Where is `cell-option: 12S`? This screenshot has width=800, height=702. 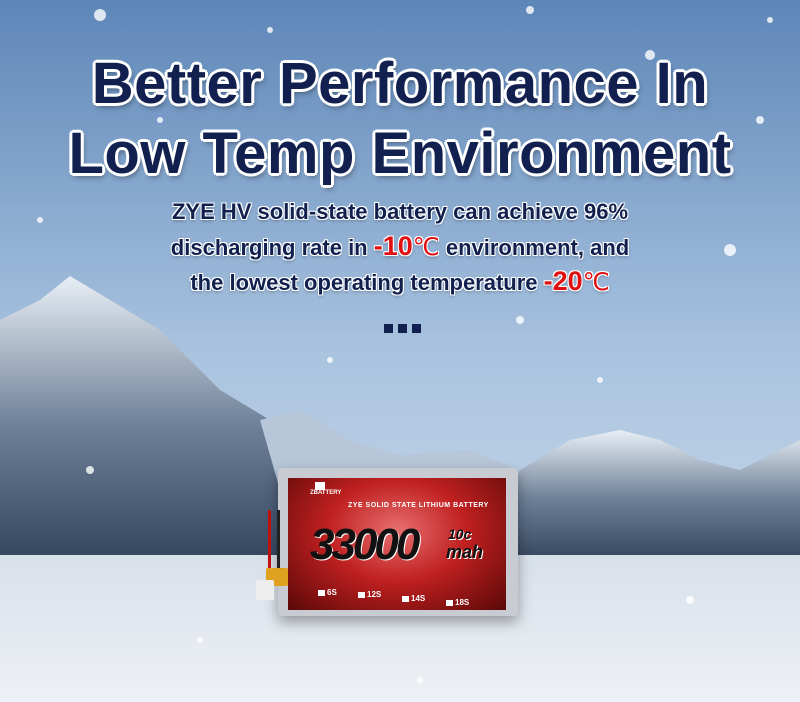
cell-option: 12S is located at coordinates (369, 594).